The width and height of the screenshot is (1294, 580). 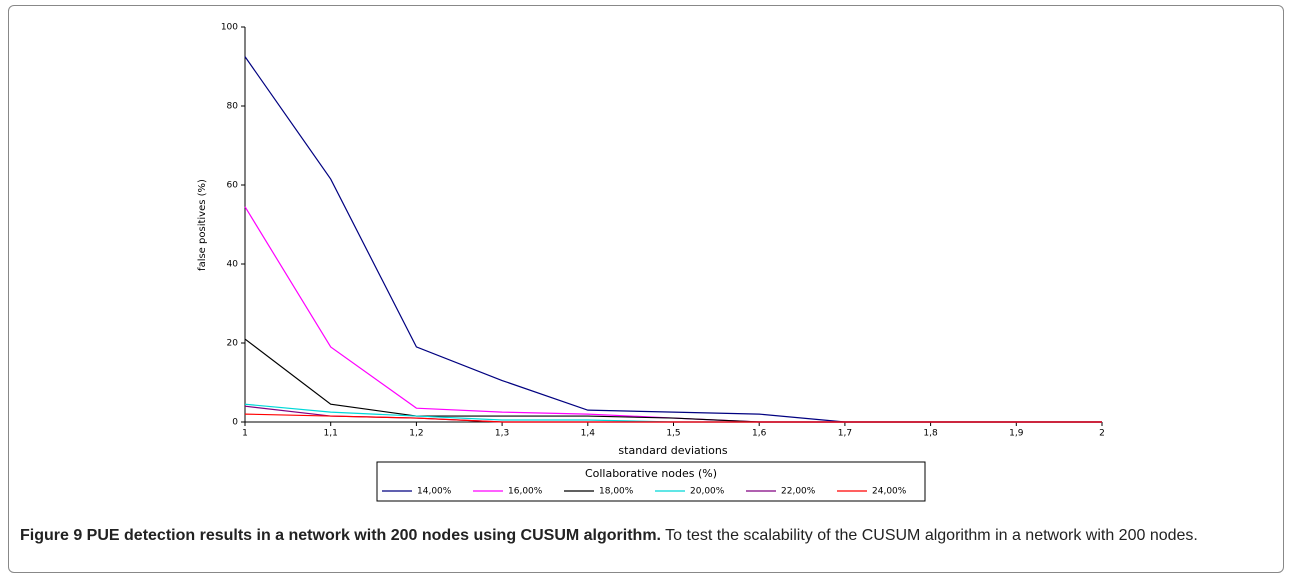 What do you see at coordinates (798, 492) in the screenshot?
I see `legend-label: 22,00%` at bounding box center [798, 492].